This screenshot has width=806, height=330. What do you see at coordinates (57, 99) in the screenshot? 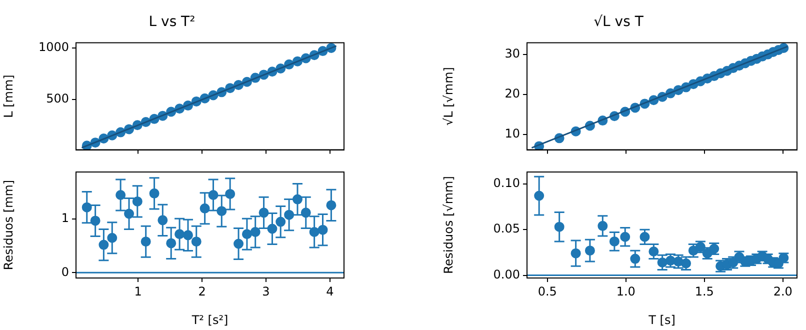
I see `y-tick-label: 500` at bounding box center [57, 99].